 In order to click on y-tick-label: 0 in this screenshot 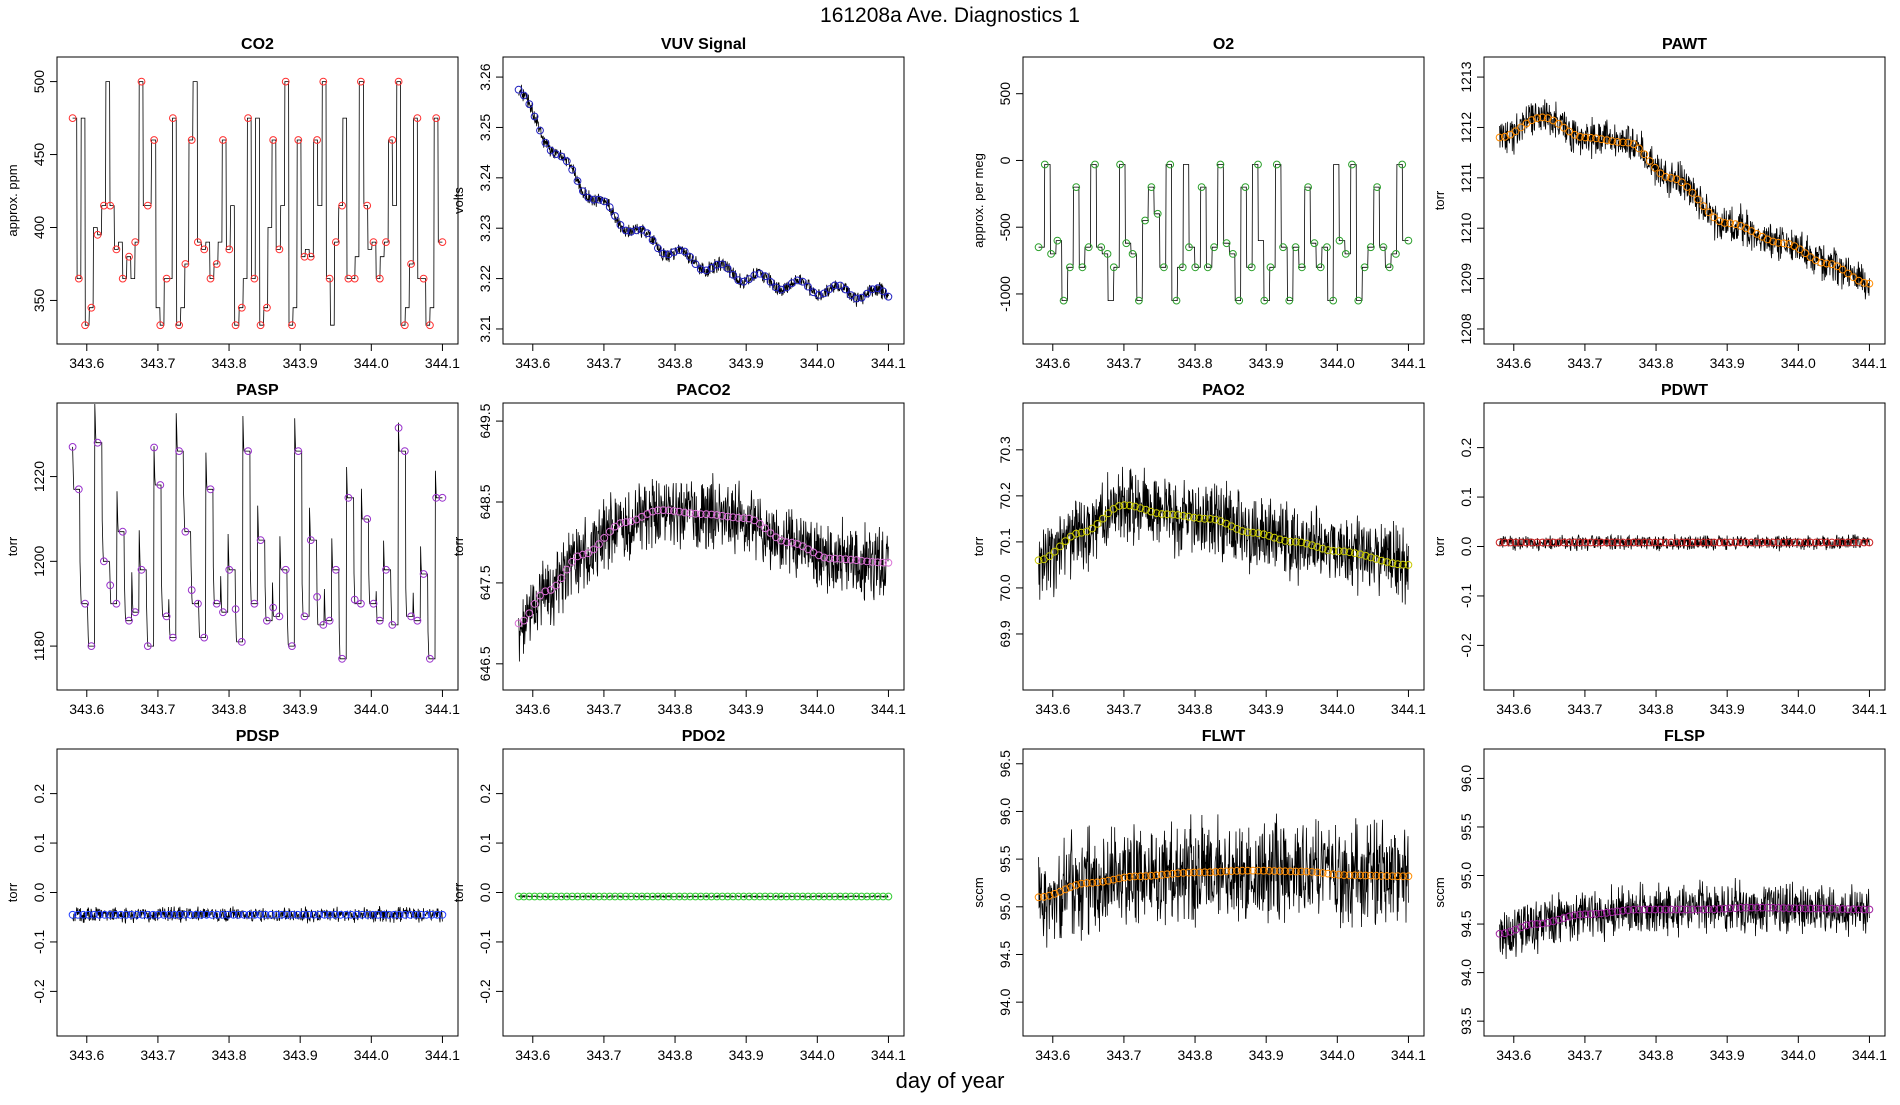, I will do `click(1005, 160)`.